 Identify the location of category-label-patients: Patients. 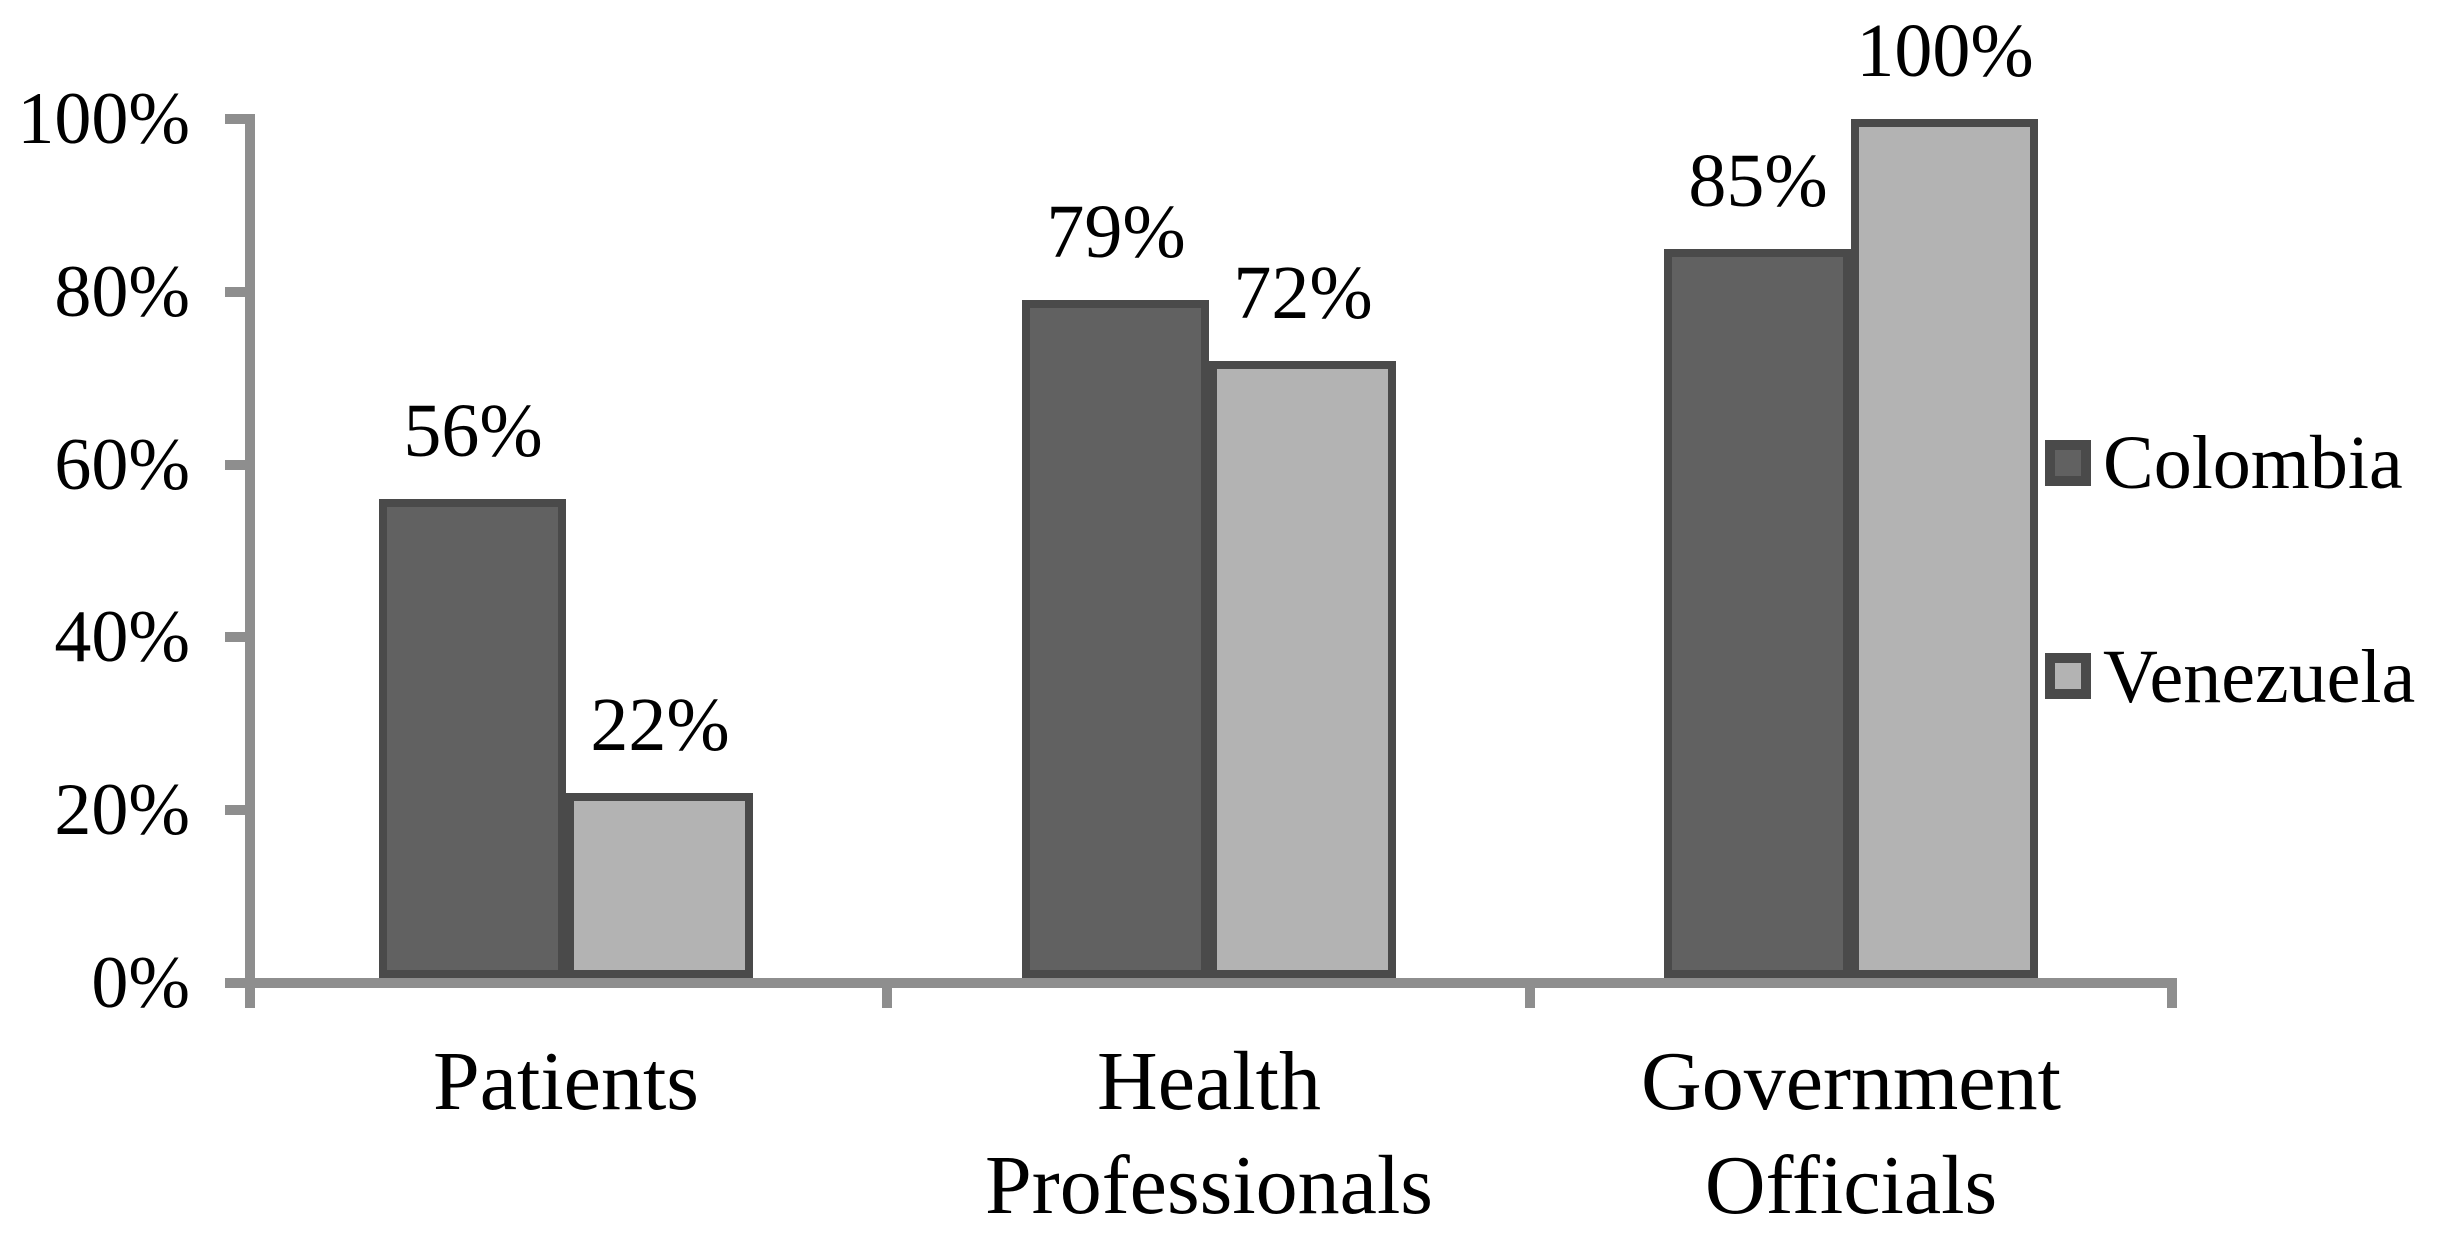
(566, 1082).